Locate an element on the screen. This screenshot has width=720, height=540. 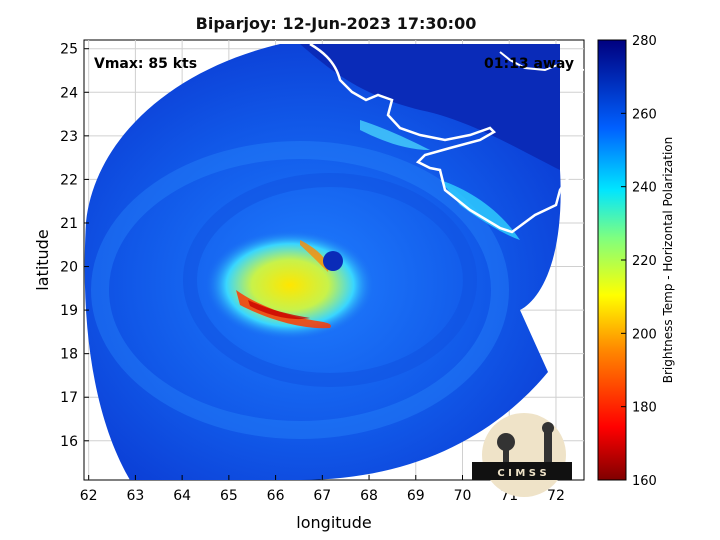
x-tick-label: 65 is located at coordinates (229, 496).